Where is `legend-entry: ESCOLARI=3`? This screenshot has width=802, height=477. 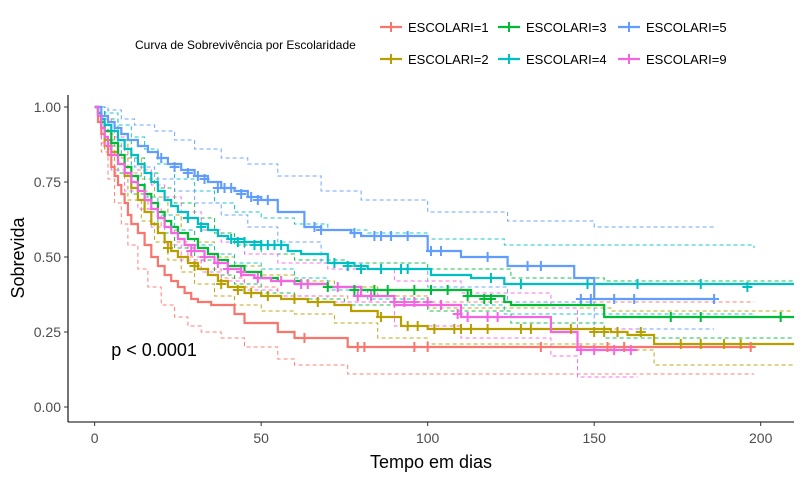 legend-entry: ESCOLARI=3 is located at coordinates (552, 27).